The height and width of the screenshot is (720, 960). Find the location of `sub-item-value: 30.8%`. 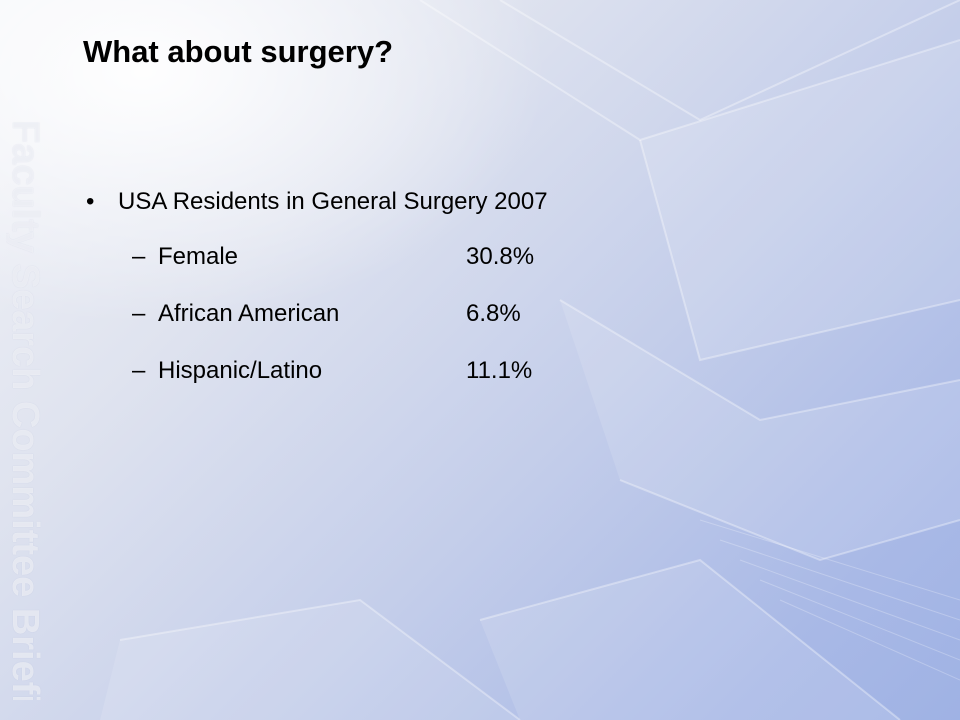

sub-item-value: 30.8% is located at coordinates (500, 256).